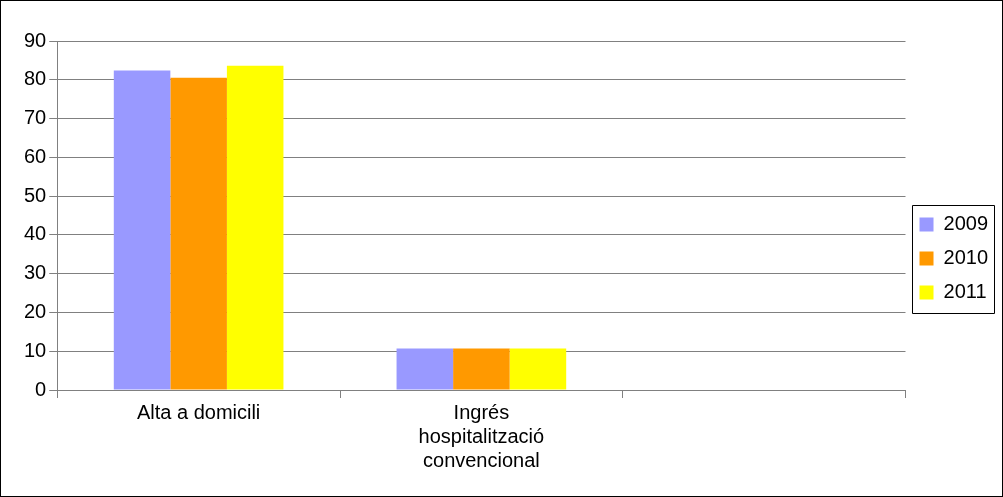 This screenshot has height=497, width=1003. What do you see at coordinates (481, 435) in the screenshot?
I see `x-tick-label: Ingrés hospitalització convencional` at bounding box center [481, 435].